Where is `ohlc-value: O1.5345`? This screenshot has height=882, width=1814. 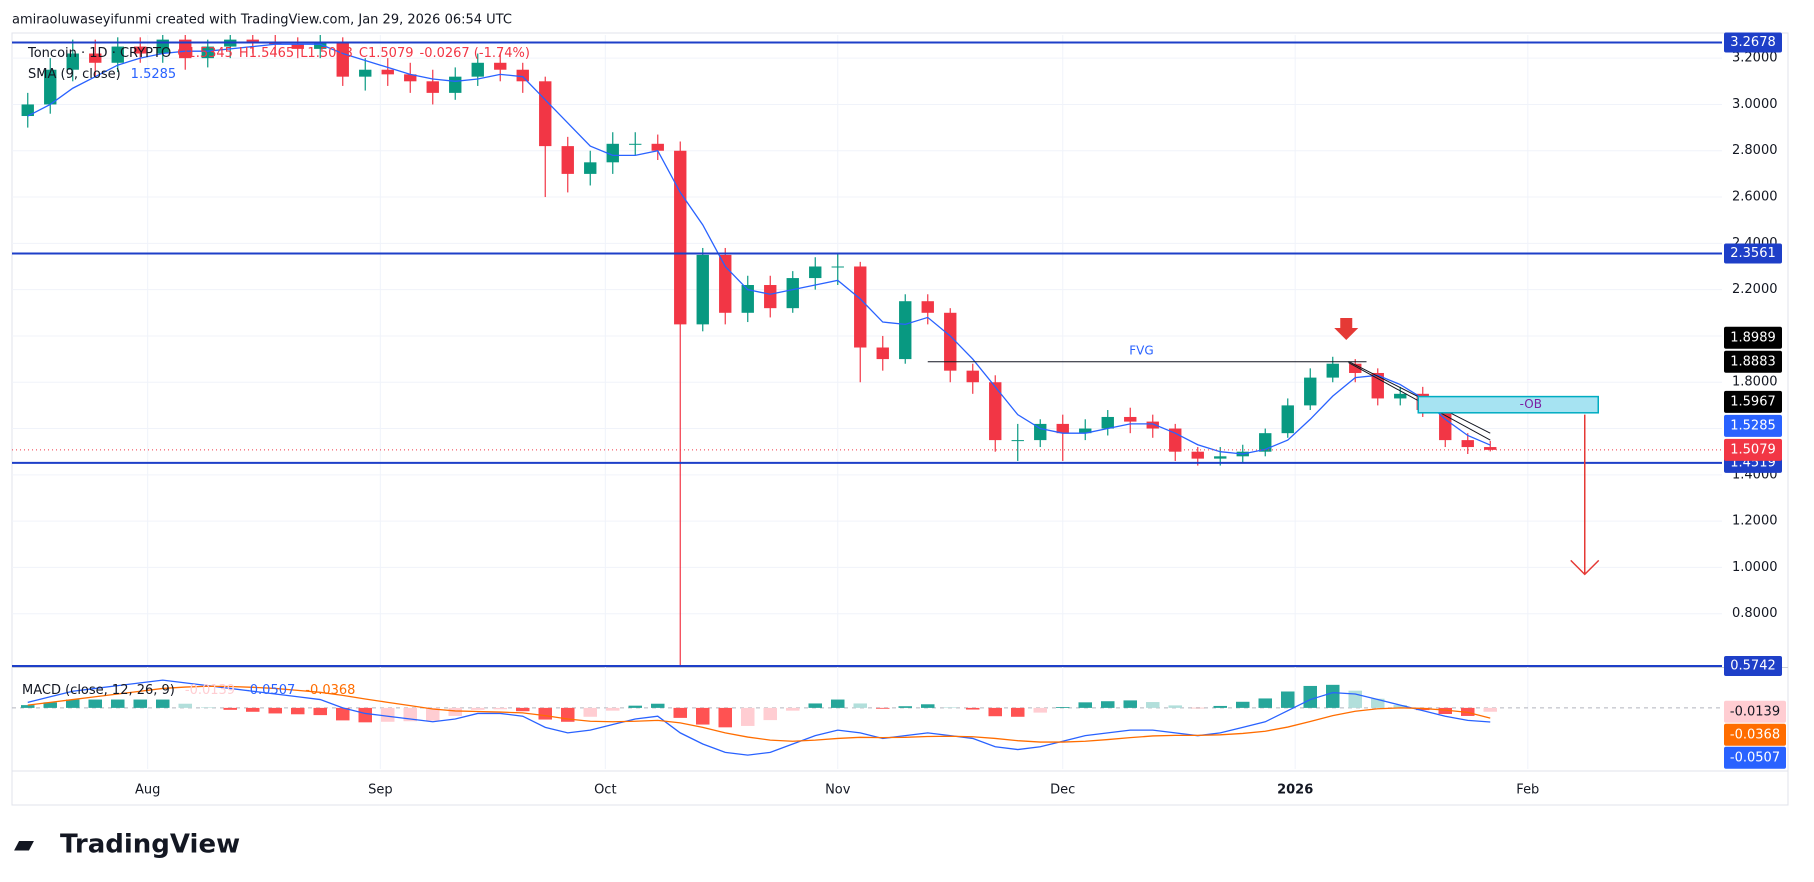 ohlc-value: O1.5345 is located at coordinates (205, 53).